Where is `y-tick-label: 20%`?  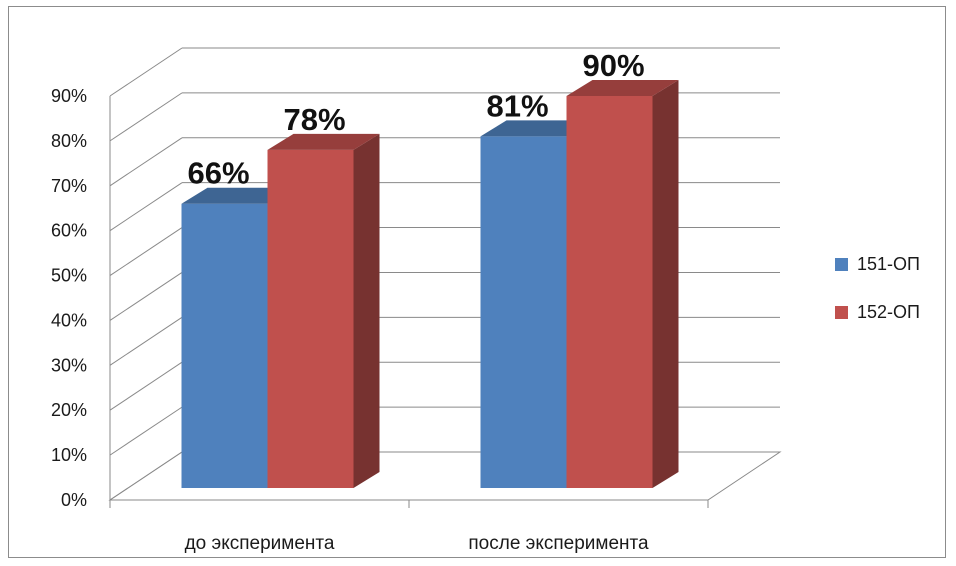
y-tick-label: 20% is located at coordinates (69, 410).